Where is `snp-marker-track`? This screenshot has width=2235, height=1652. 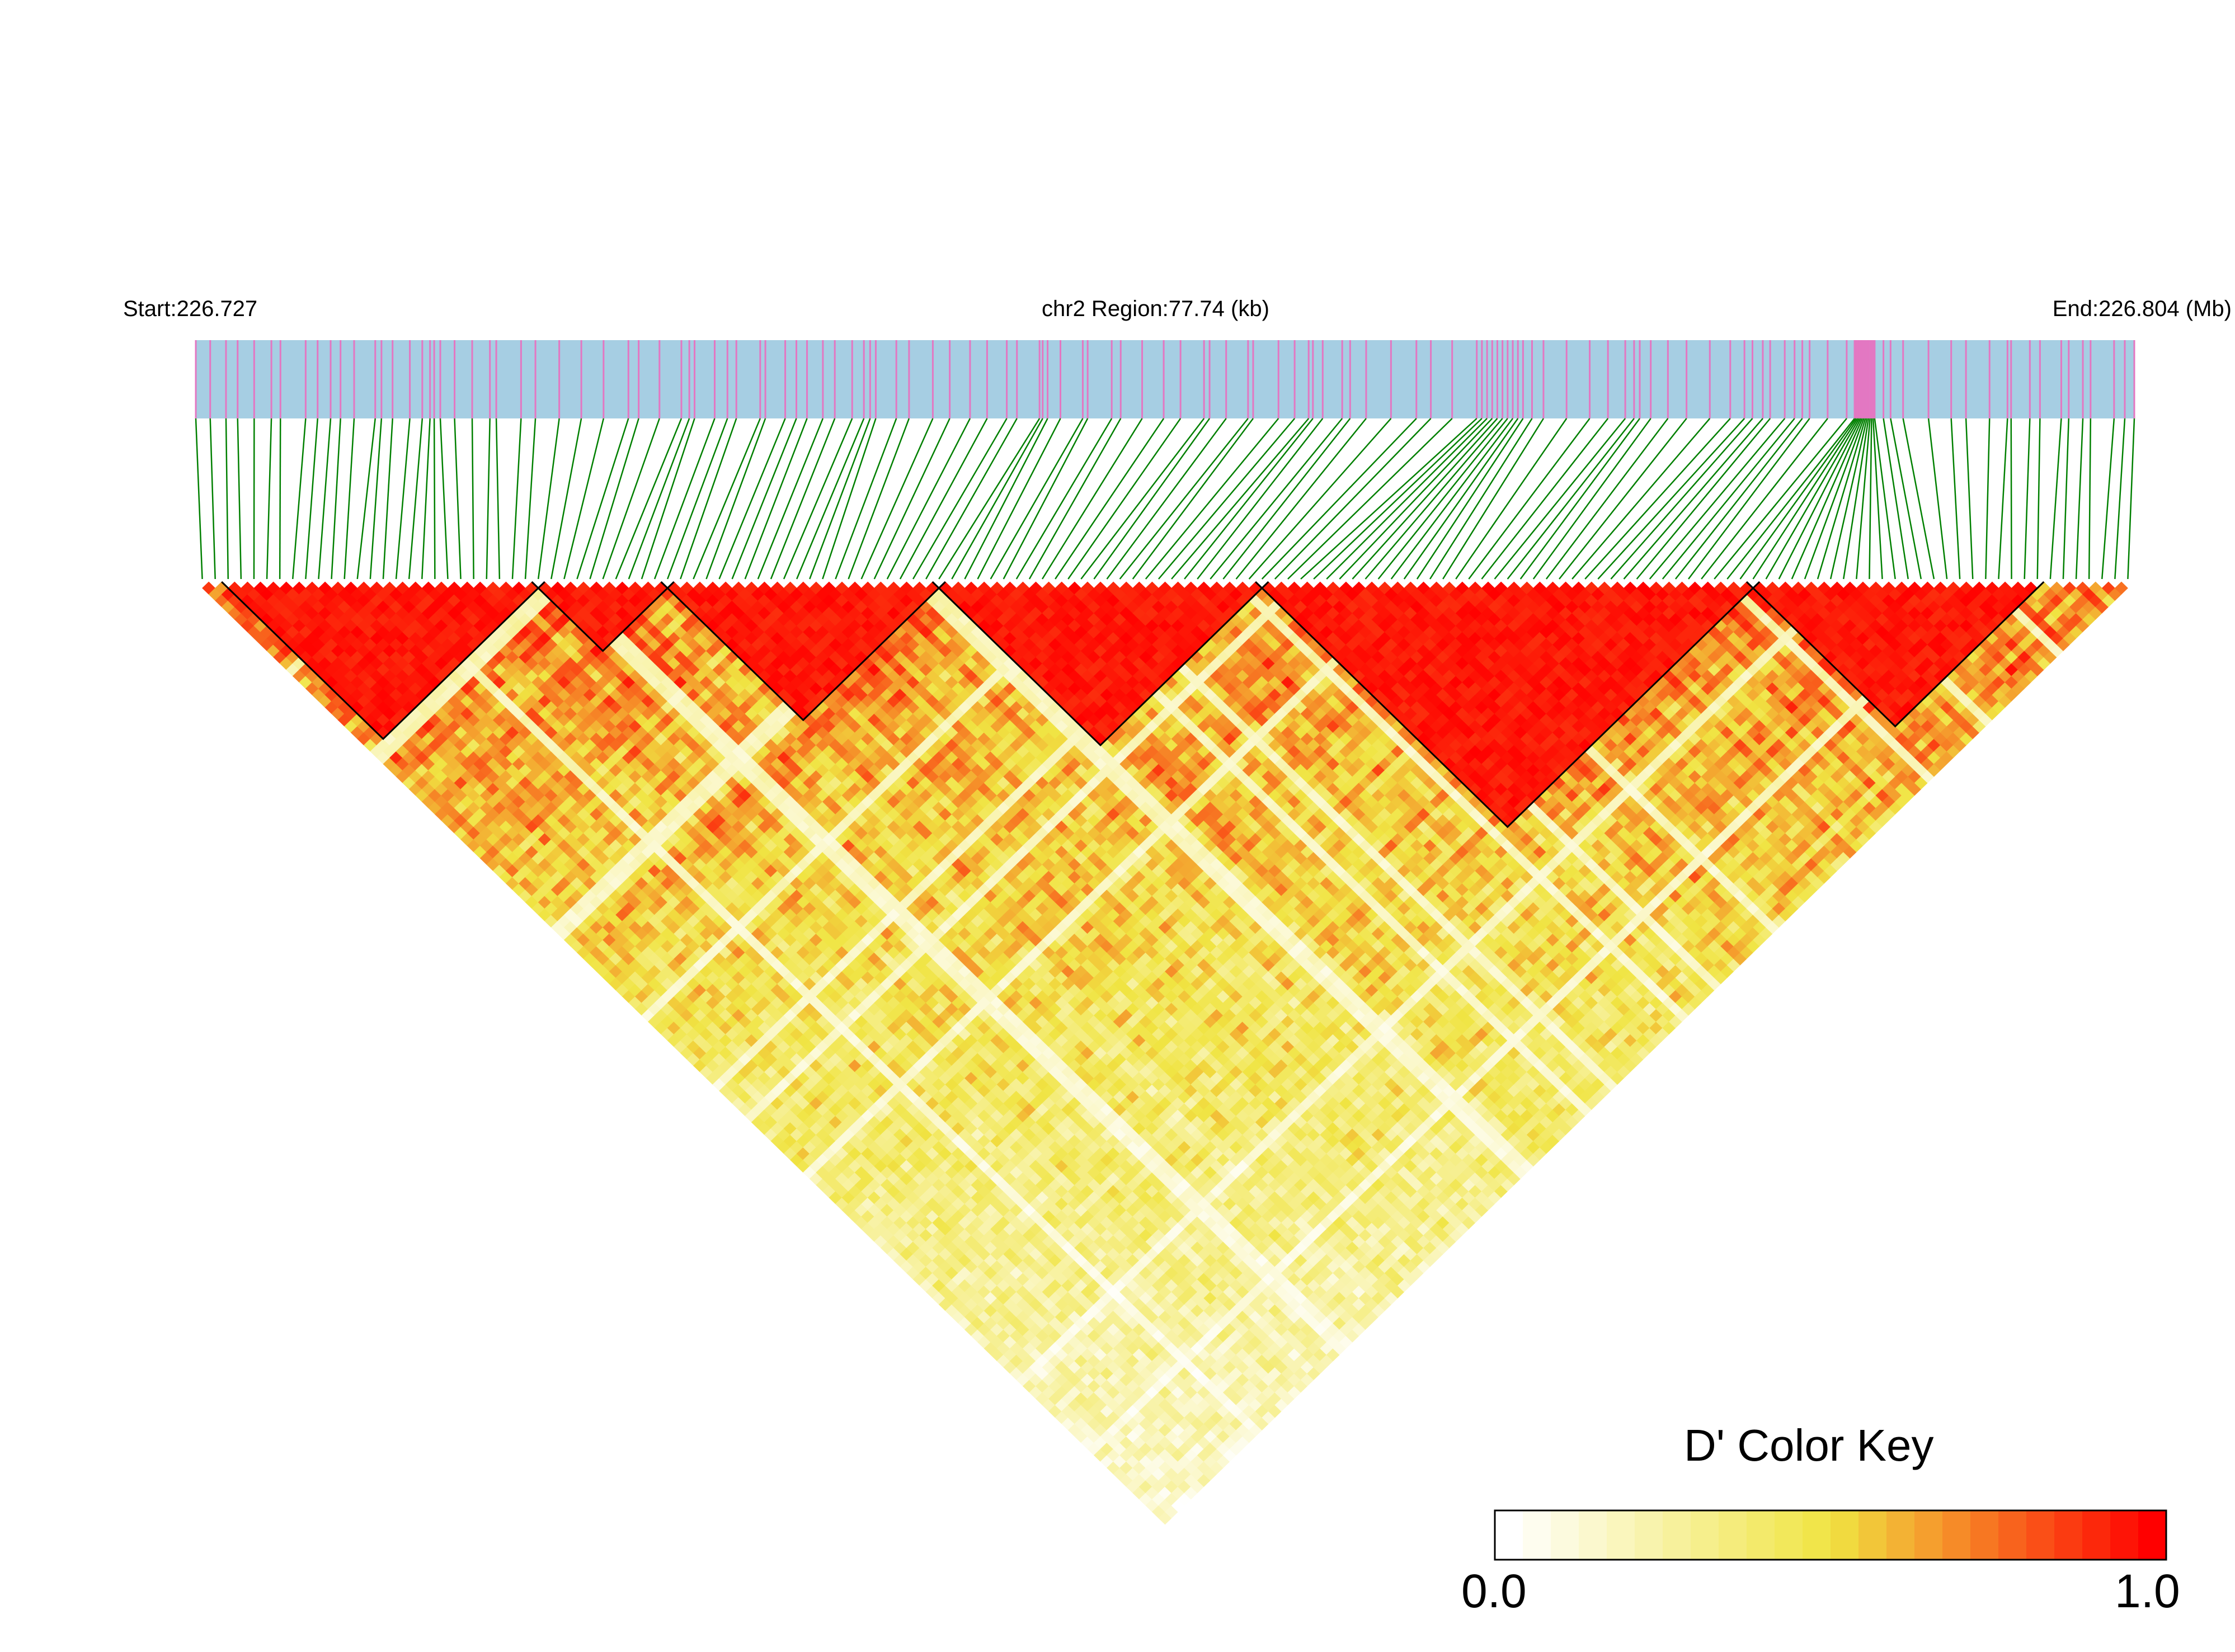 snp-marker-track is located at coordinates (1165, 379).